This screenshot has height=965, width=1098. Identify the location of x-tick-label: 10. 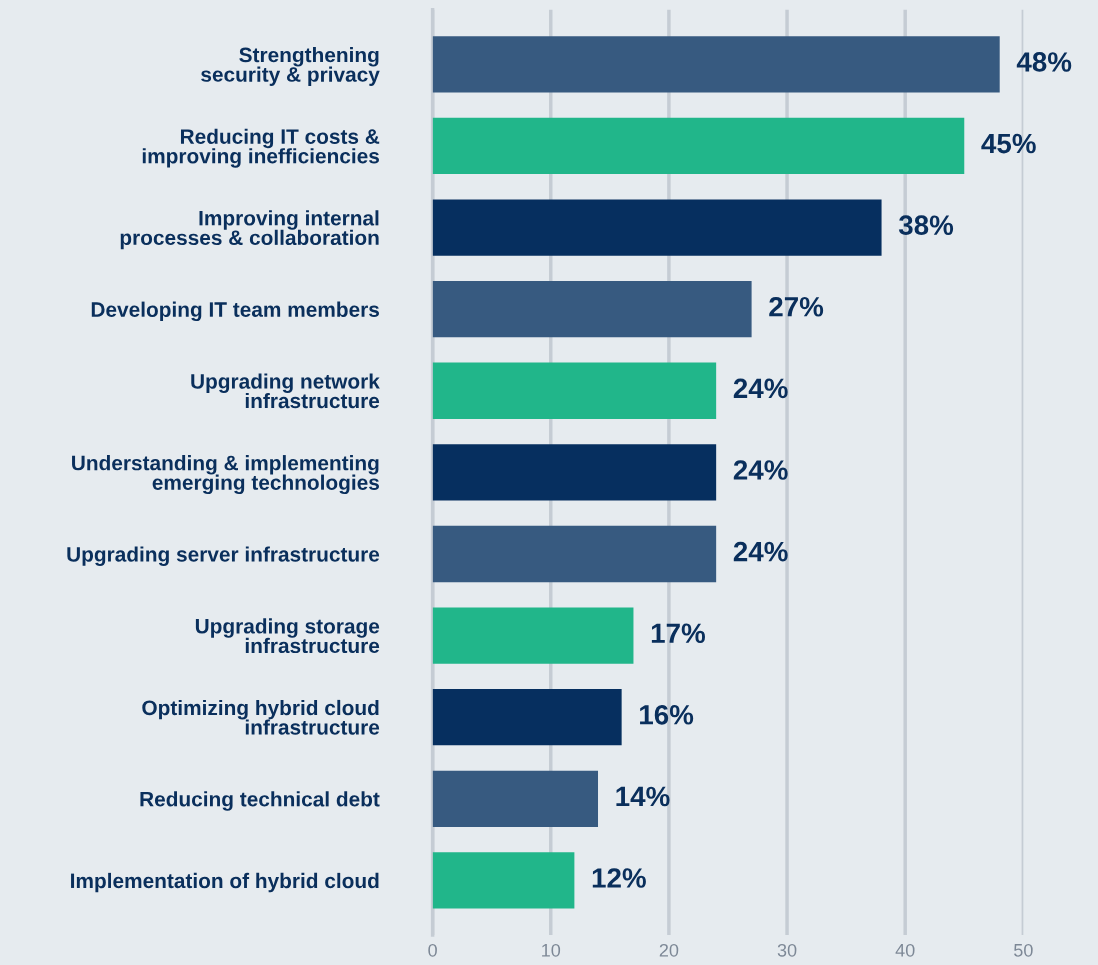
(551, 950).